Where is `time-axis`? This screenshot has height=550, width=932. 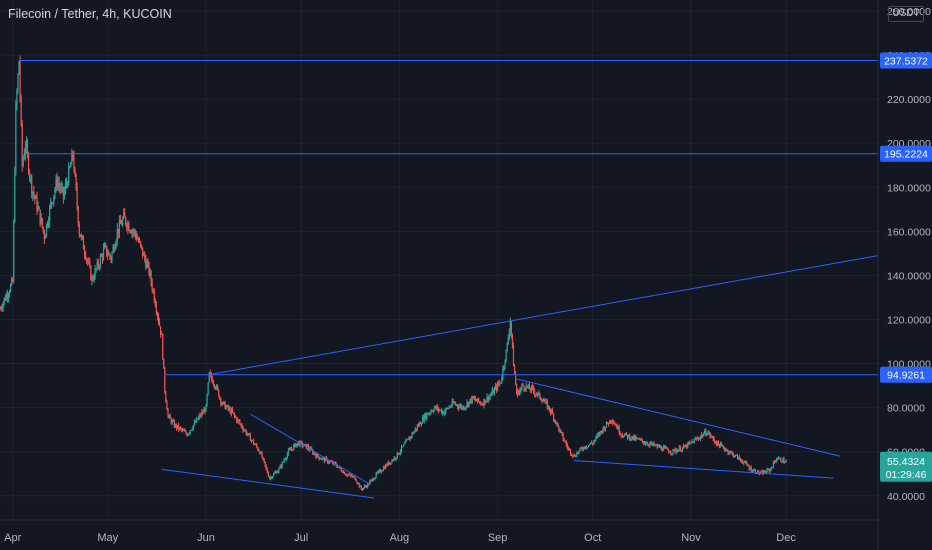
time-axis is located at coordinates (439, 535).